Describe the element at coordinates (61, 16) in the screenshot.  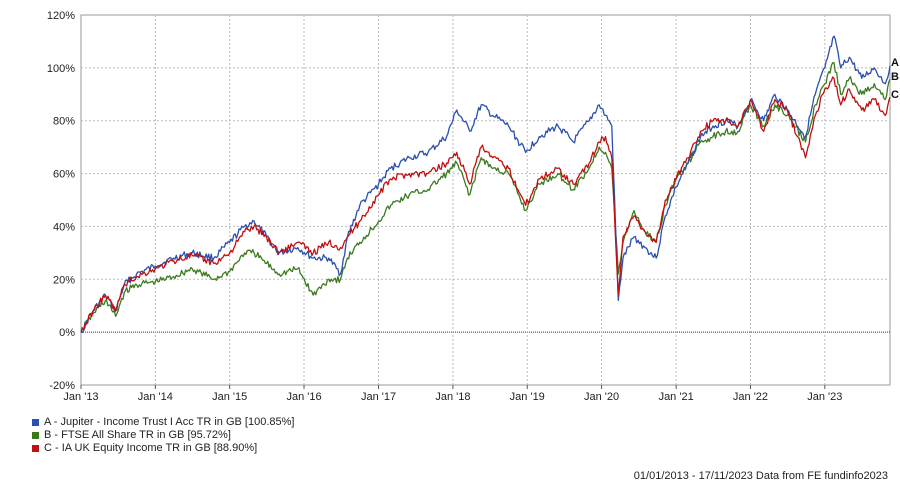
I see `y-tick-label: 120%` at that location.